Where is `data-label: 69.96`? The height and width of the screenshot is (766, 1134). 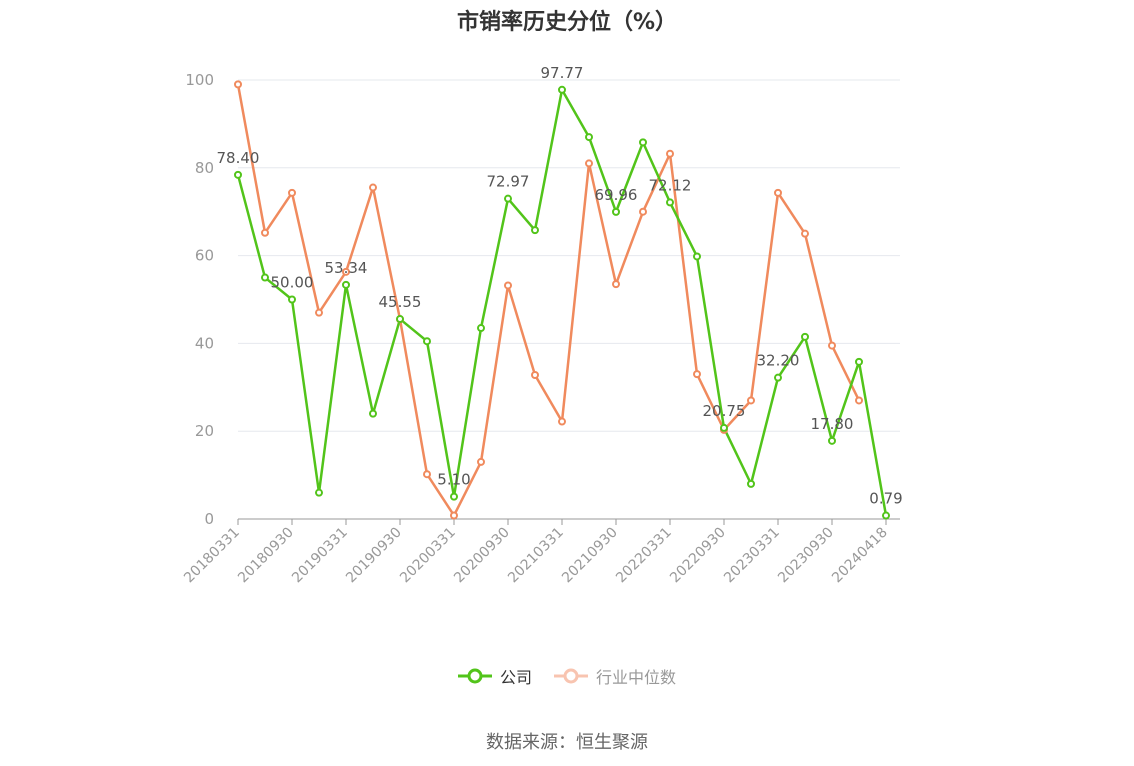 data-label: 69.96 is located at coordinates (616, 195).